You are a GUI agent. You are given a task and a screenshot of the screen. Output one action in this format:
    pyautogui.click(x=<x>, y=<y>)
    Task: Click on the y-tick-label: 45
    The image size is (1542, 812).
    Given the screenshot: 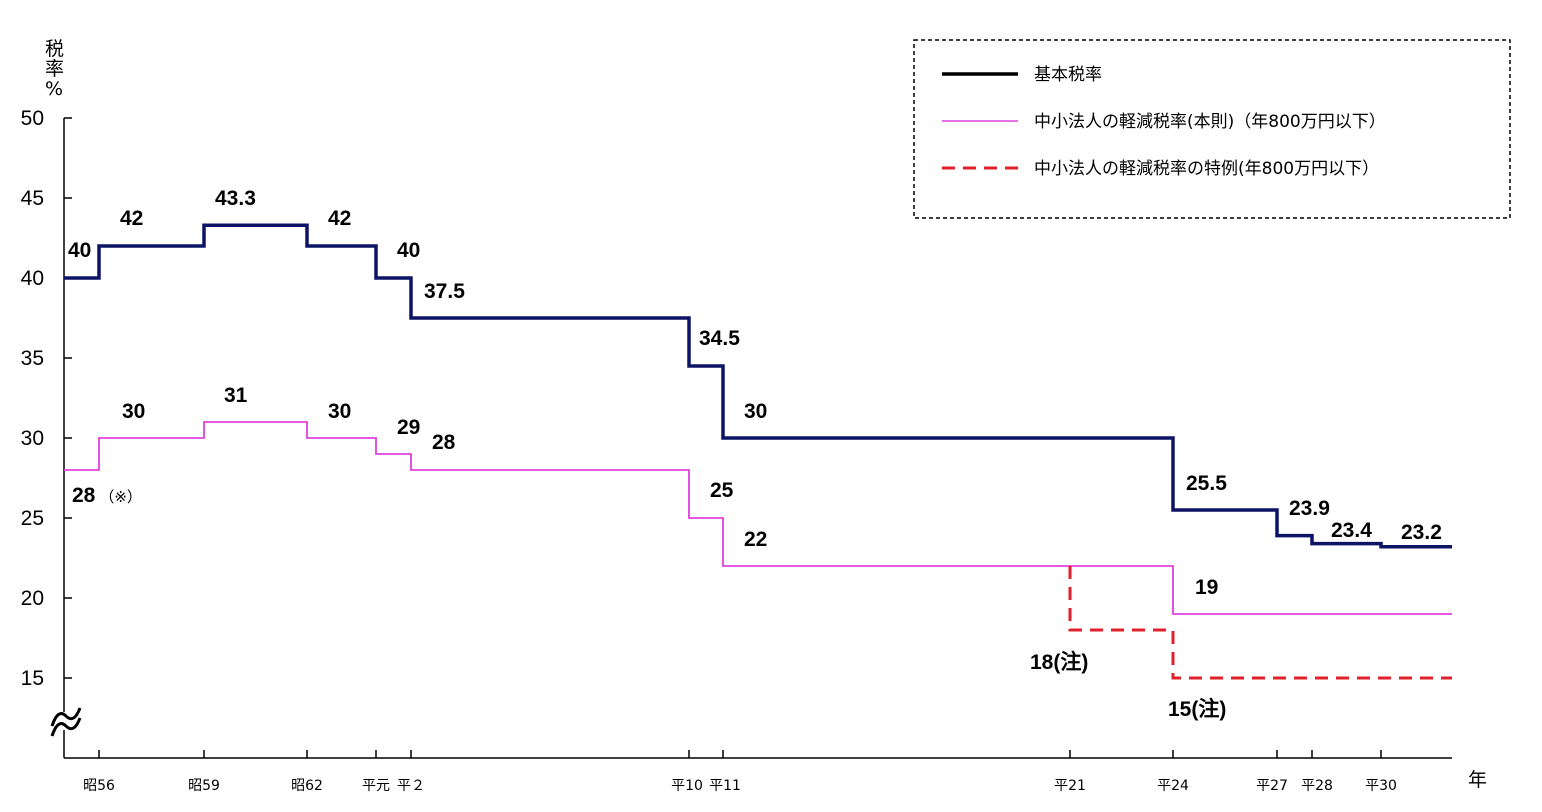 What is the action you would take?
    pyautogui.click(x=32, y=198)
    